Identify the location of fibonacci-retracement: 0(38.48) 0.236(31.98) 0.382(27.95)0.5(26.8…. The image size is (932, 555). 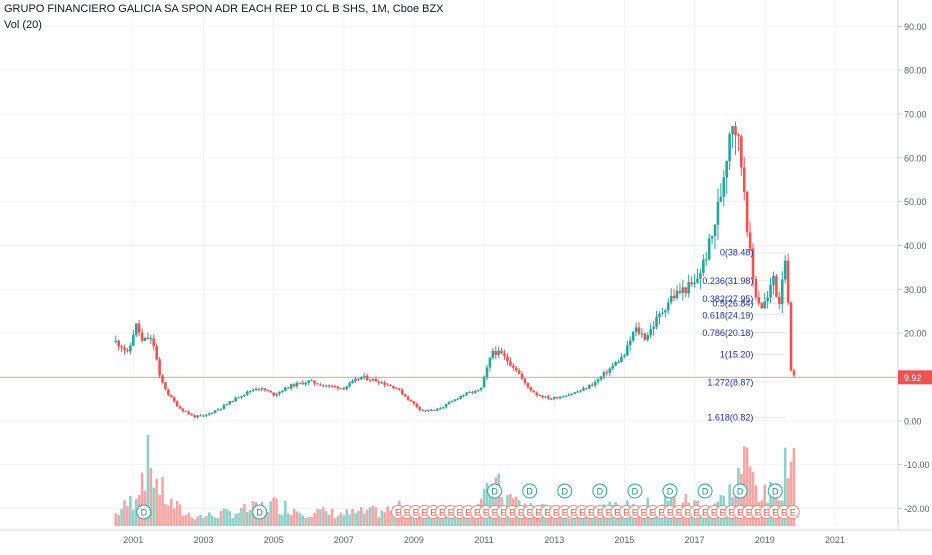
(744, 335).